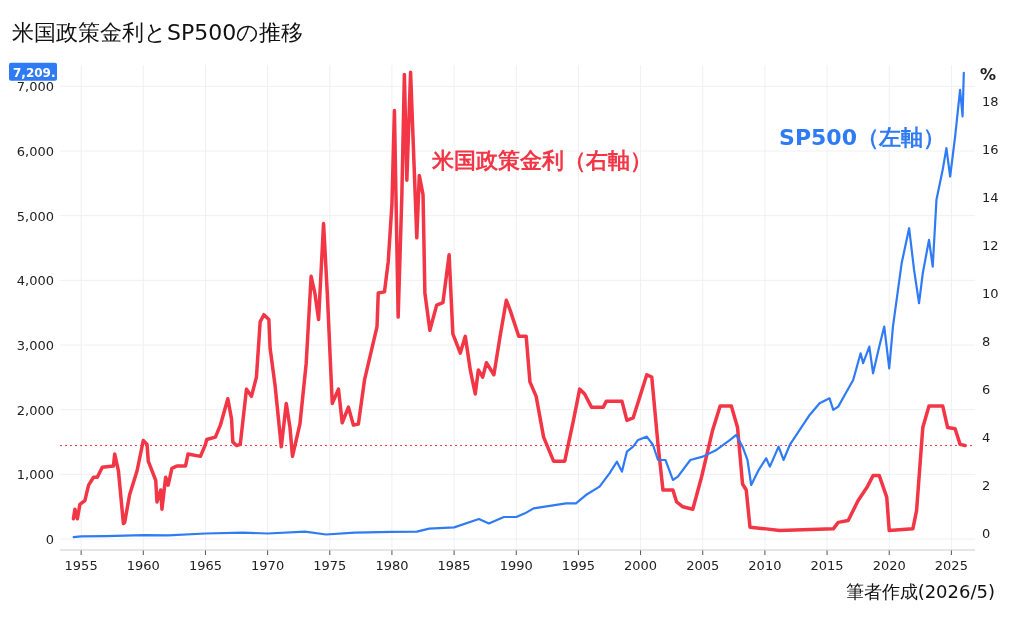  Describe the element at coordinates (988, 74) in the screenshot. I see `y2-axis-title: %` at that location.